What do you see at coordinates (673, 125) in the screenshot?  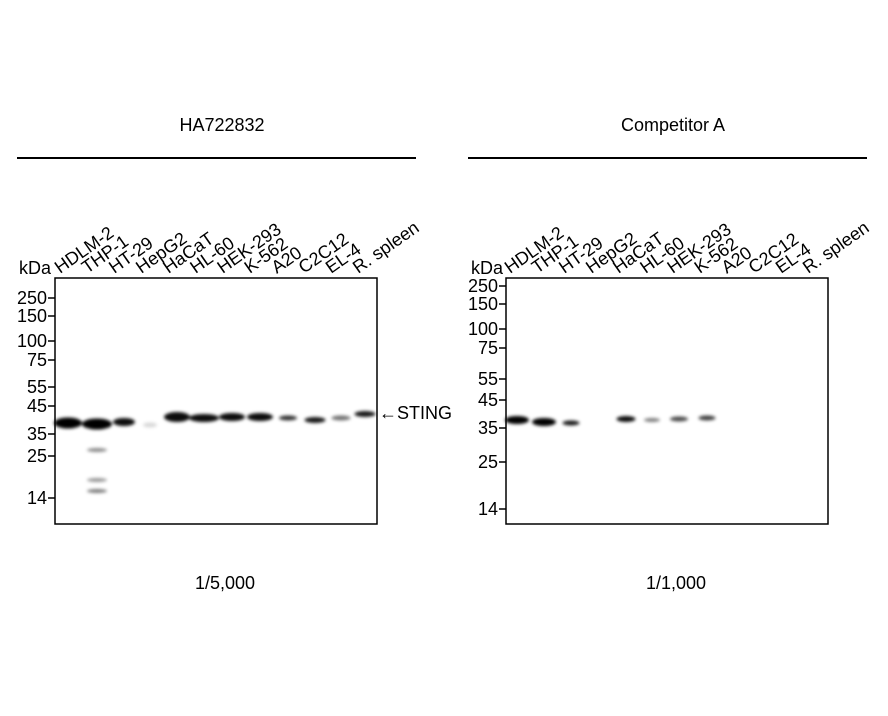 I see `panel-title: Competitor A` at bounding box center [673, 125].